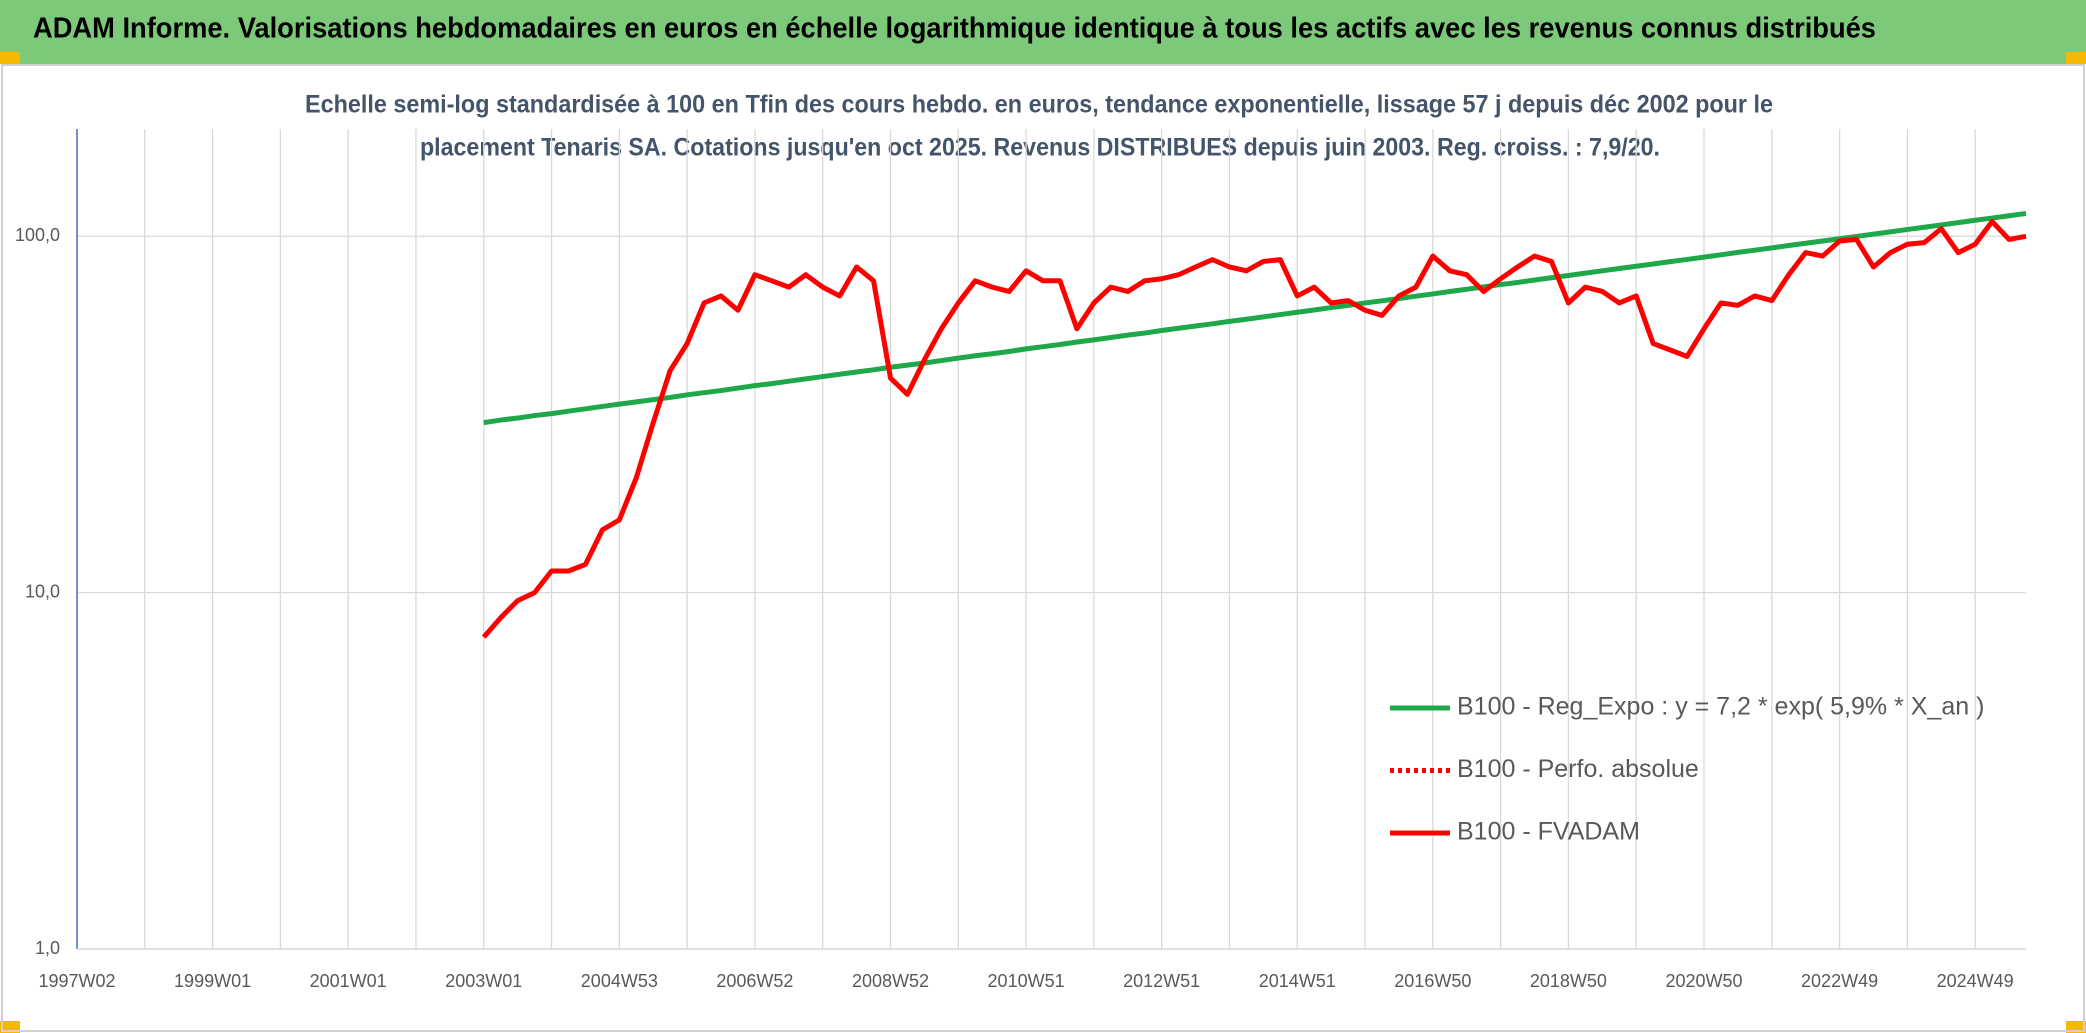  What do you see at coordinates (1975, 981) in the screenshot?
I see `x-tick-label: 2024W49` at bounding box center [1975, 981].